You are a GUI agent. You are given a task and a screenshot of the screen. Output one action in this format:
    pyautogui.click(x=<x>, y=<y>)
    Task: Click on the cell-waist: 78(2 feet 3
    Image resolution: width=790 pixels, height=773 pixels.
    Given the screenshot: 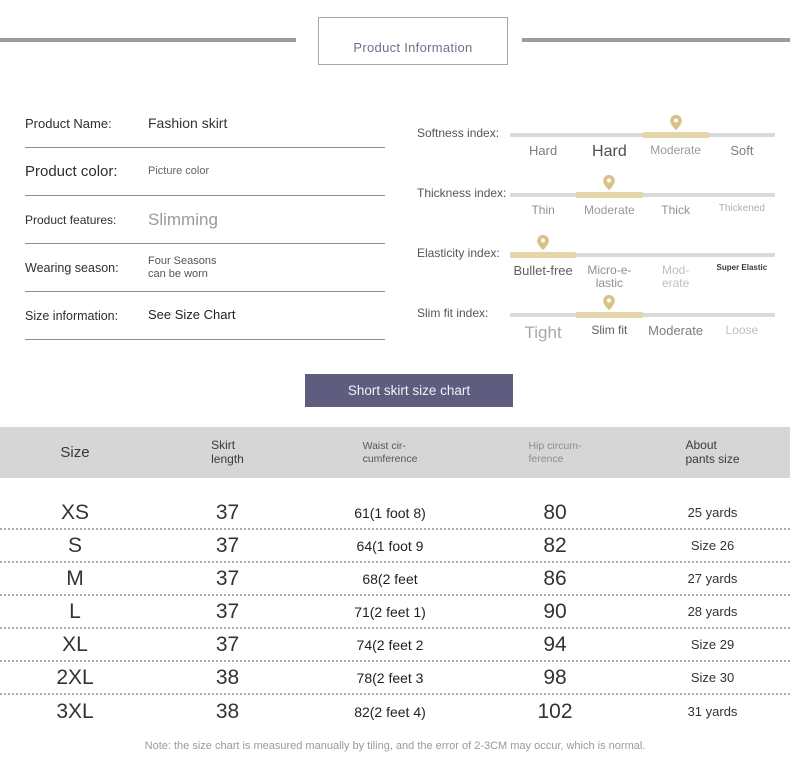 What is the action you would take?
    pyautogui.click(x=390, y=677)
    